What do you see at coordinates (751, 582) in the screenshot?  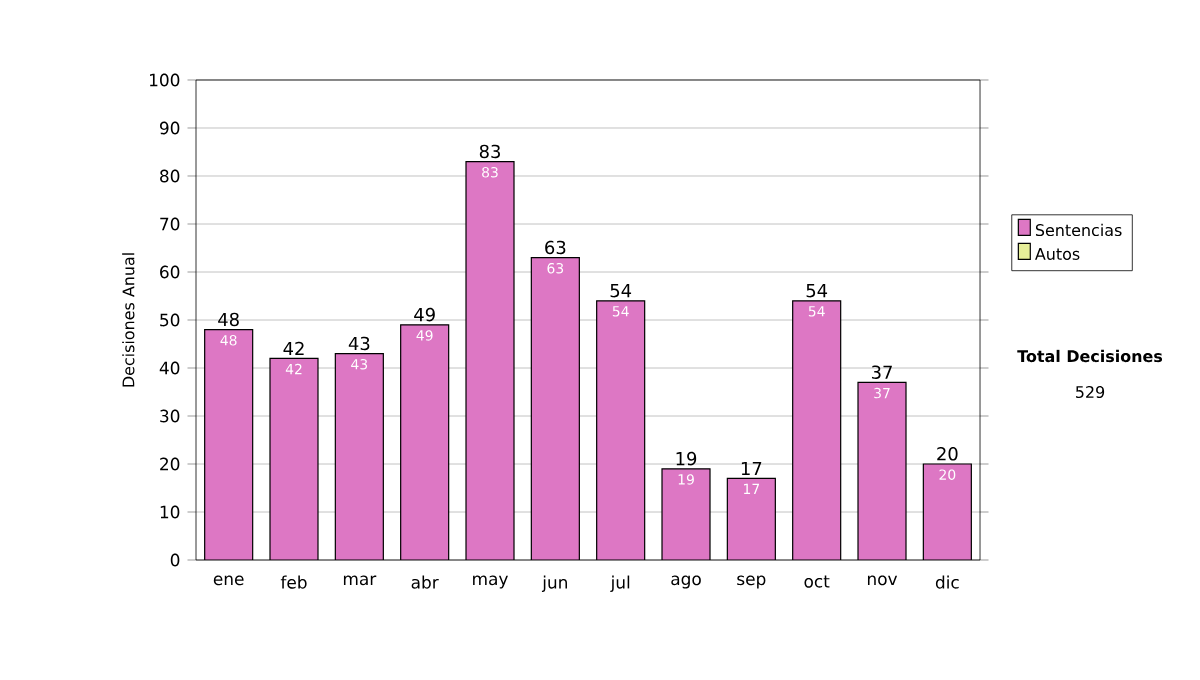 I see `x-tick-label: sep` at bounding box center [751, 582].